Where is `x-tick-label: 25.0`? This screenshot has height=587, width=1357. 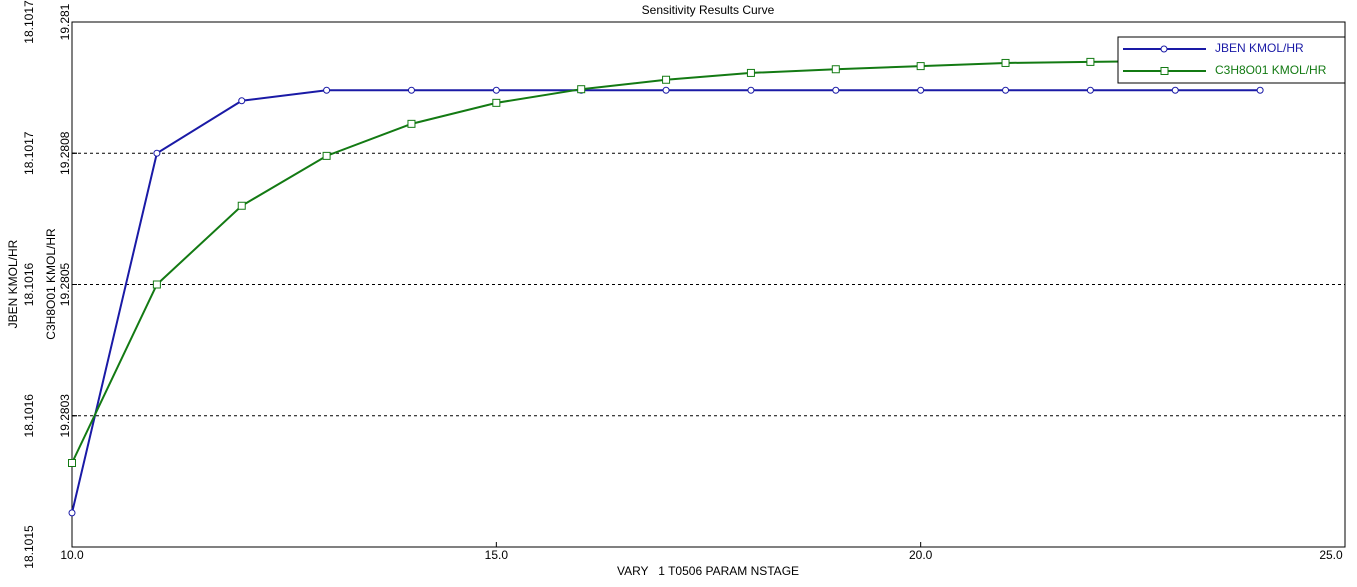
x-tick-label: 25.0 is located at coordinates (1331, 555).